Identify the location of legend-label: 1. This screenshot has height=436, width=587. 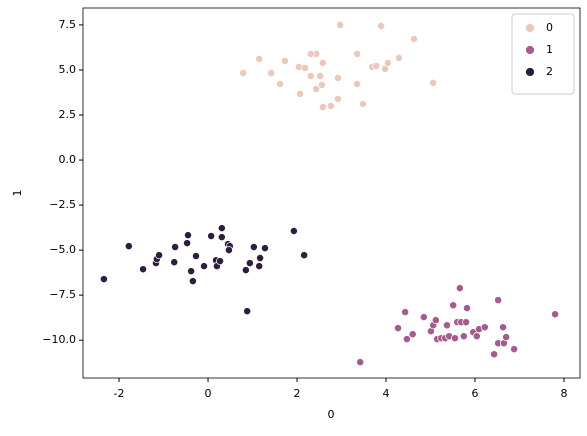
(549, 49).